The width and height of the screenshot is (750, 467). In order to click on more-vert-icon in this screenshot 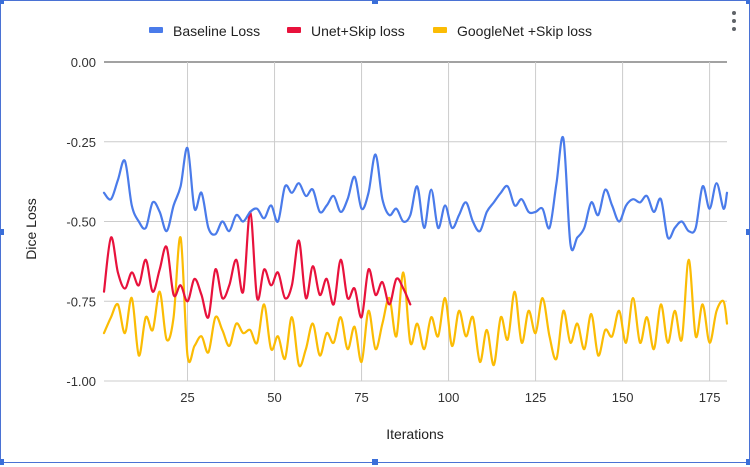, I will do `click(734, 21)`.